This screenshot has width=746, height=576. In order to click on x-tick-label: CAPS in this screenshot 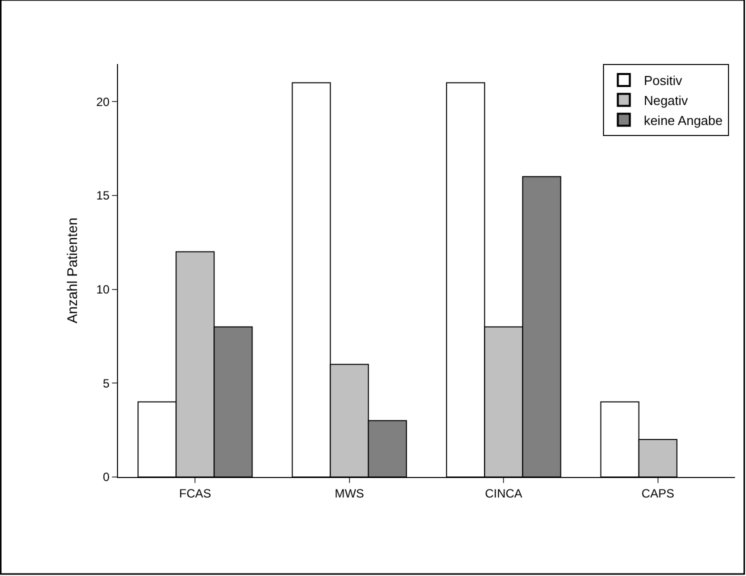, I will do `click(658, 493)`.